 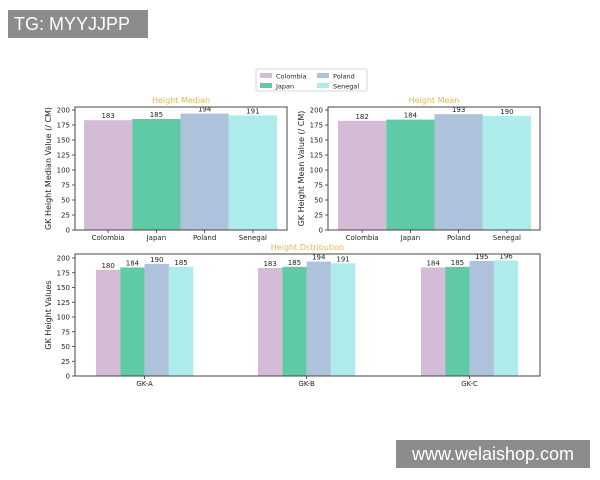 I want to click on x-tick-label: GK-C, so click(x=469, y=384).